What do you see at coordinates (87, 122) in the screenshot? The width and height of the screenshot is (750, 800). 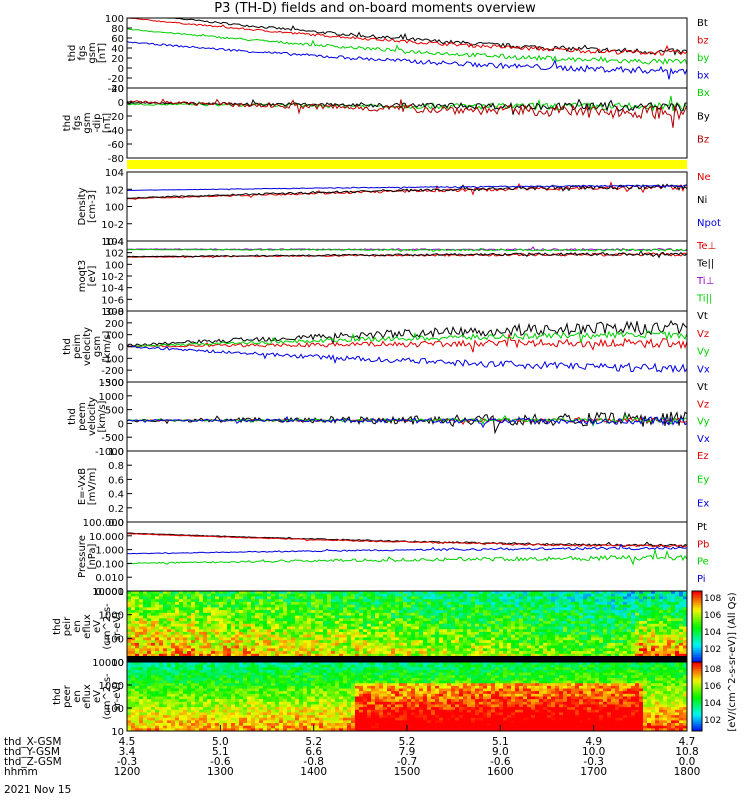 I see `y-axis-label: gsm` at bounding box center [87, 122].